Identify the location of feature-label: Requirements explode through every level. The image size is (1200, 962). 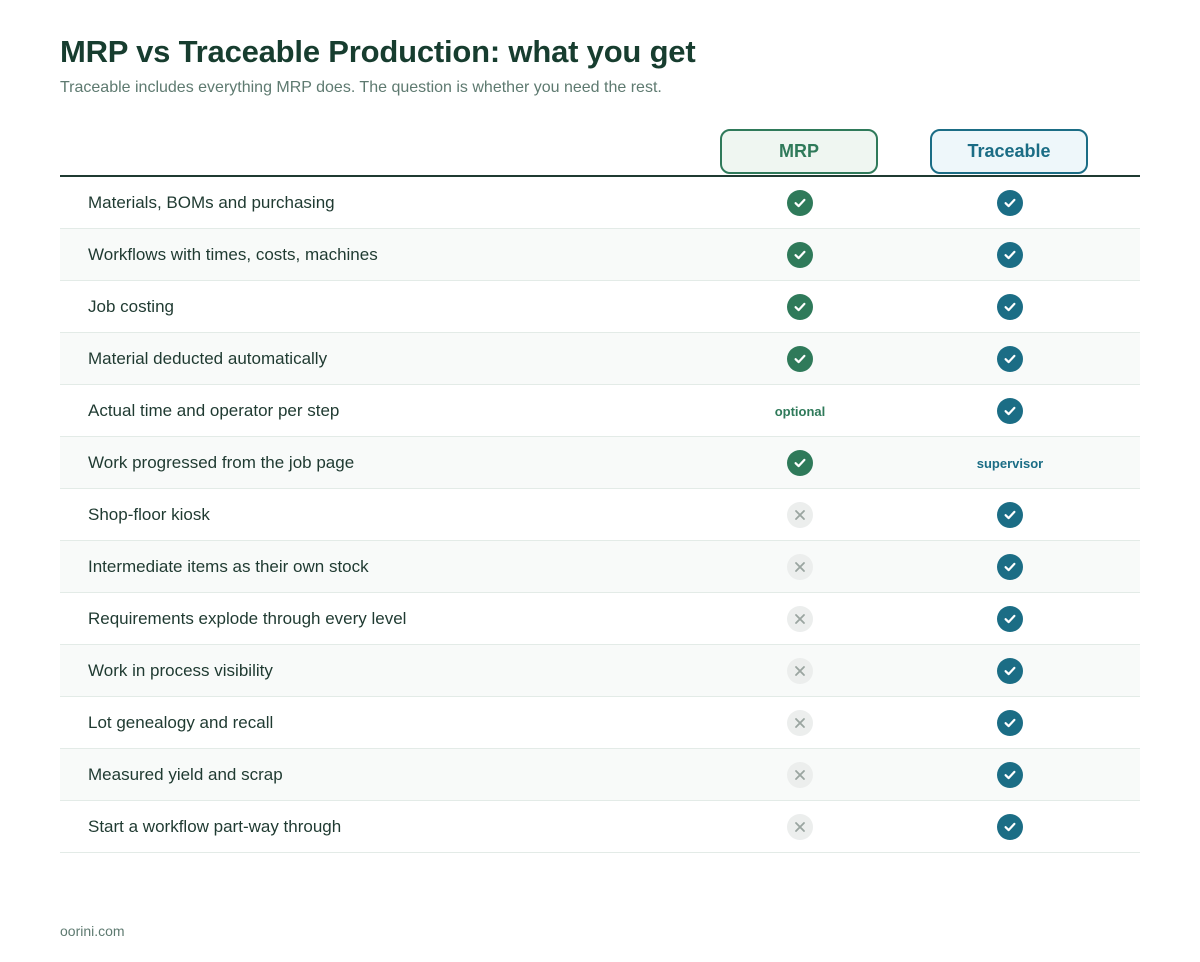
(247, 618).